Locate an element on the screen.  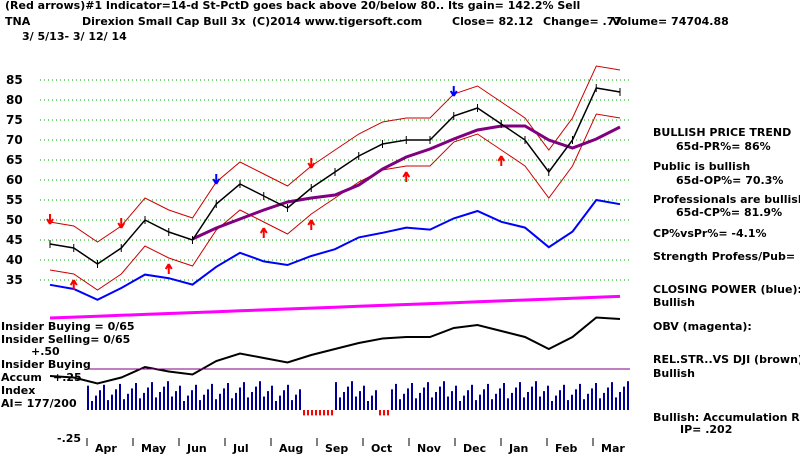
x-tick-label-May: May is located at coordinates (153, 448).